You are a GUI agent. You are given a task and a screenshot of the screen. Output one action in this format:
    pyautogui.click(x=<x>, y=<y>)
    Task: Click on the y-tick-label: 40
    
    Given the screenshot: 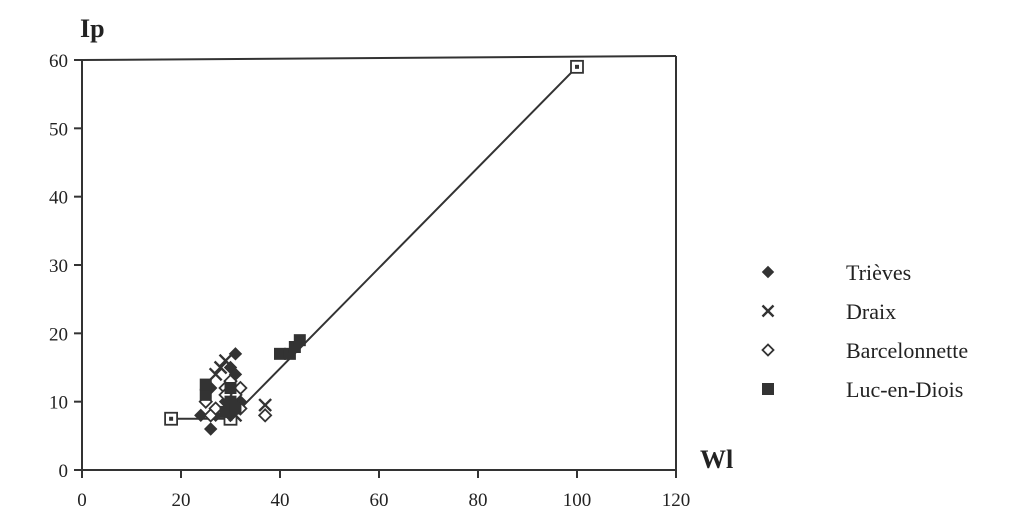 What is the action you would take?
    pyautogui.click(x=58, y=198)
    